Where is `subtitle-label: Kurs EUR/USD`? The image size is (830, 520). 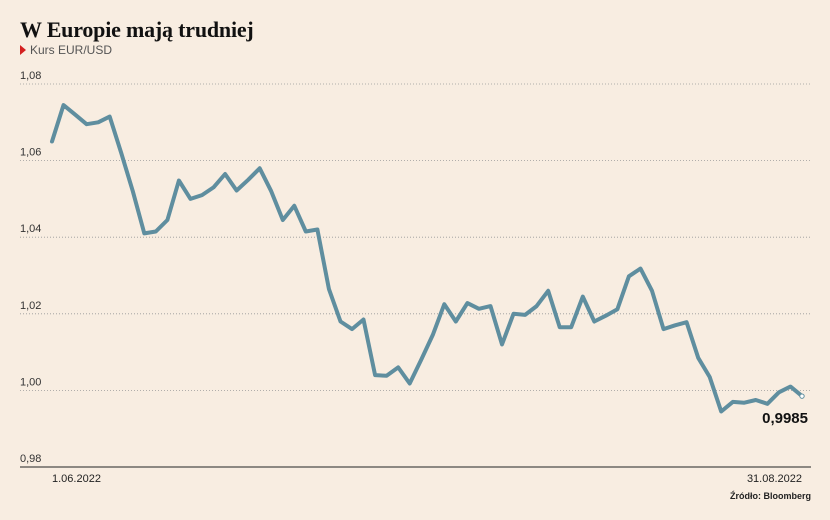 subtitle-label: Kurs EUR/USD is located at coordinates (71, 50).